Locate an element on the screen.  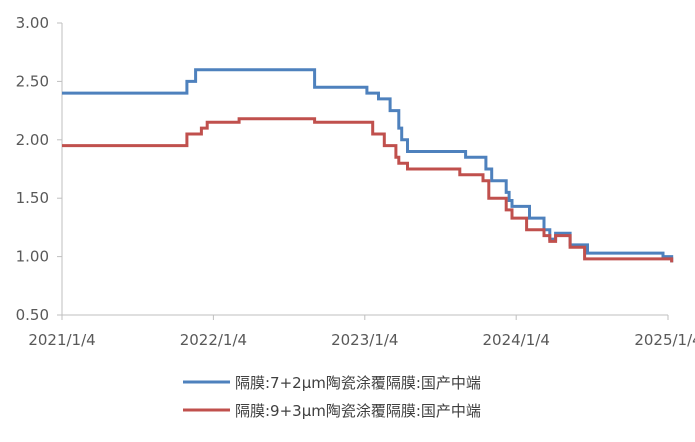
y-tick-label: 0.50 is located at coordinates (32, 315).